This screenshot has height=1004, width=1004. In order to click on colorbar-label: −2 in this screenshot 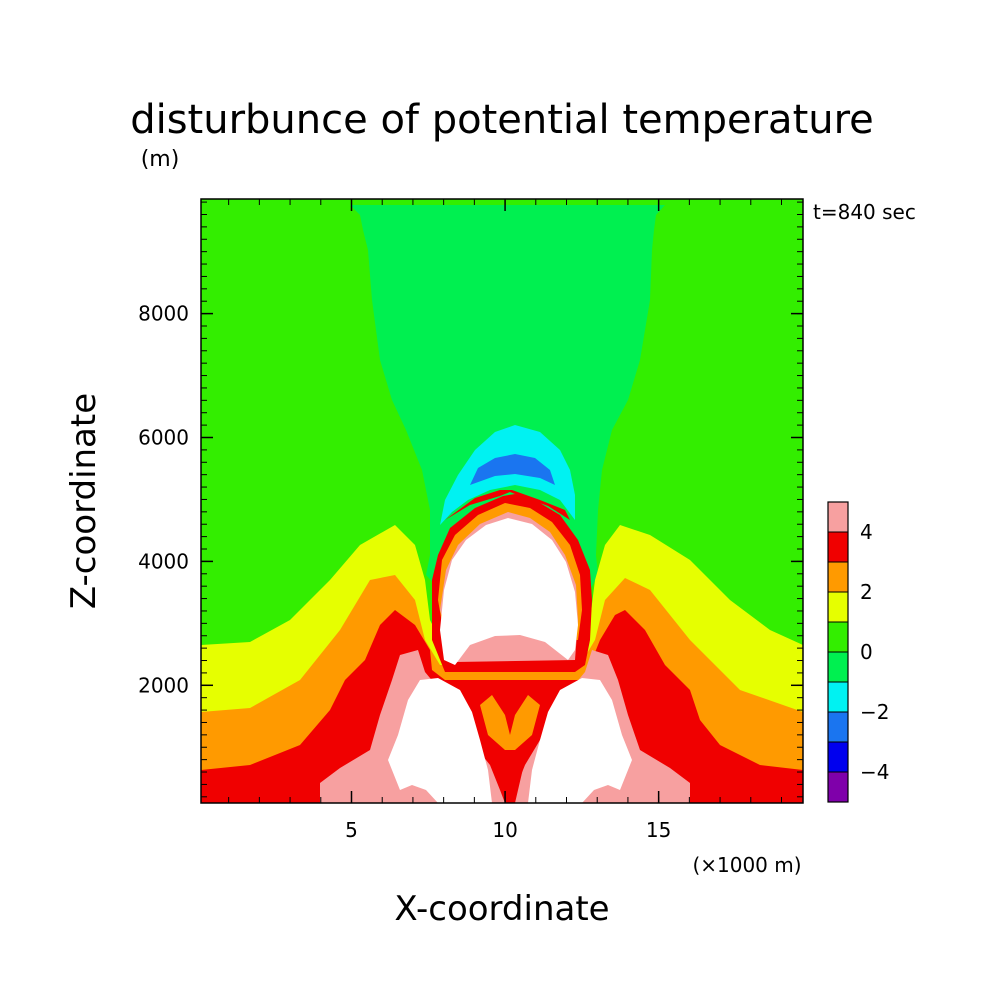, I will do `click(874, 712)`.